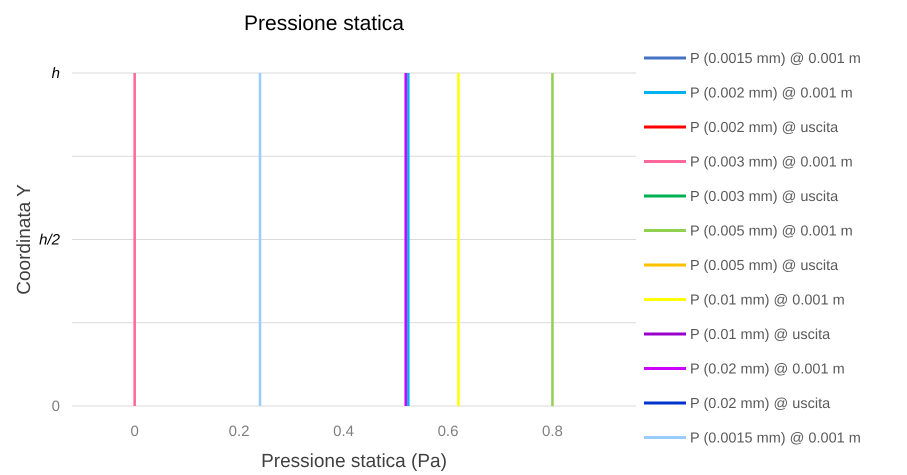 This screenshot has height=475, width=907. What do you see at coordinates (771, 162) in the screenshot?
I see `legend-label: P (0.003 mm) @ 0.001 m` at bounding box center [771, 162].